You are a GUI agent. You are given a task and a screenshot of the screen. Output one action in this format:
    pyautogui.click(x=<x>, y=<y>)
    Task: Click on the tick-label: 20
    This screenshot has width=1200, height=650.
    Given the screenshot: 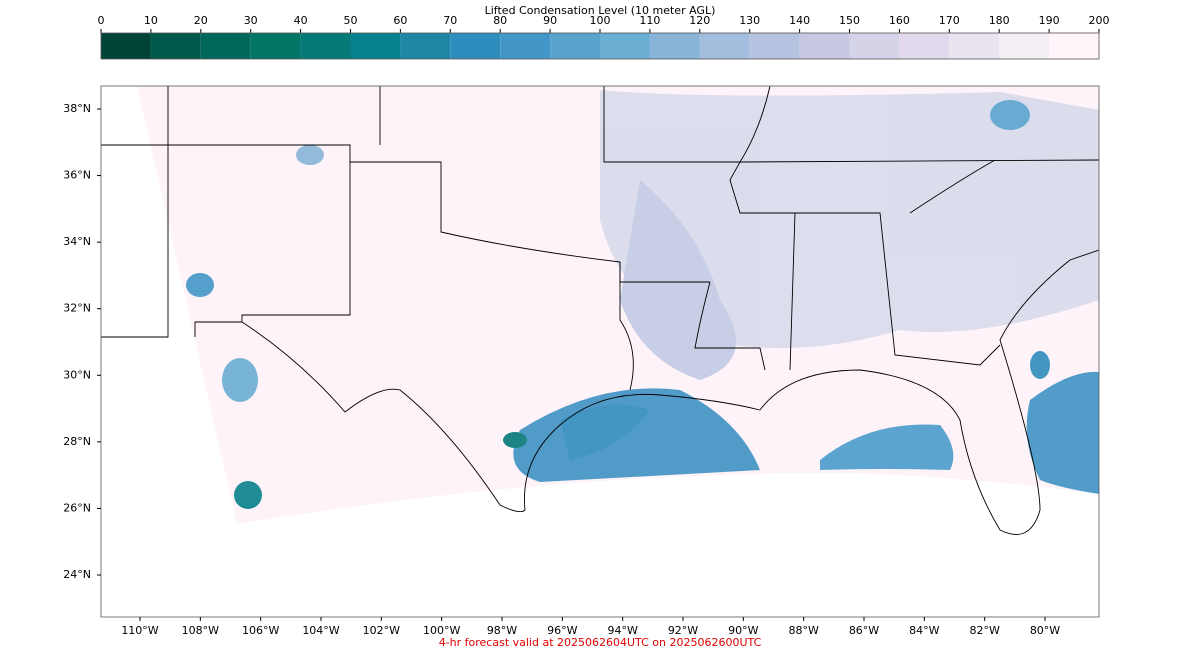 What is the action you would take?
    pyautogui.click(x=201, y=20)
    